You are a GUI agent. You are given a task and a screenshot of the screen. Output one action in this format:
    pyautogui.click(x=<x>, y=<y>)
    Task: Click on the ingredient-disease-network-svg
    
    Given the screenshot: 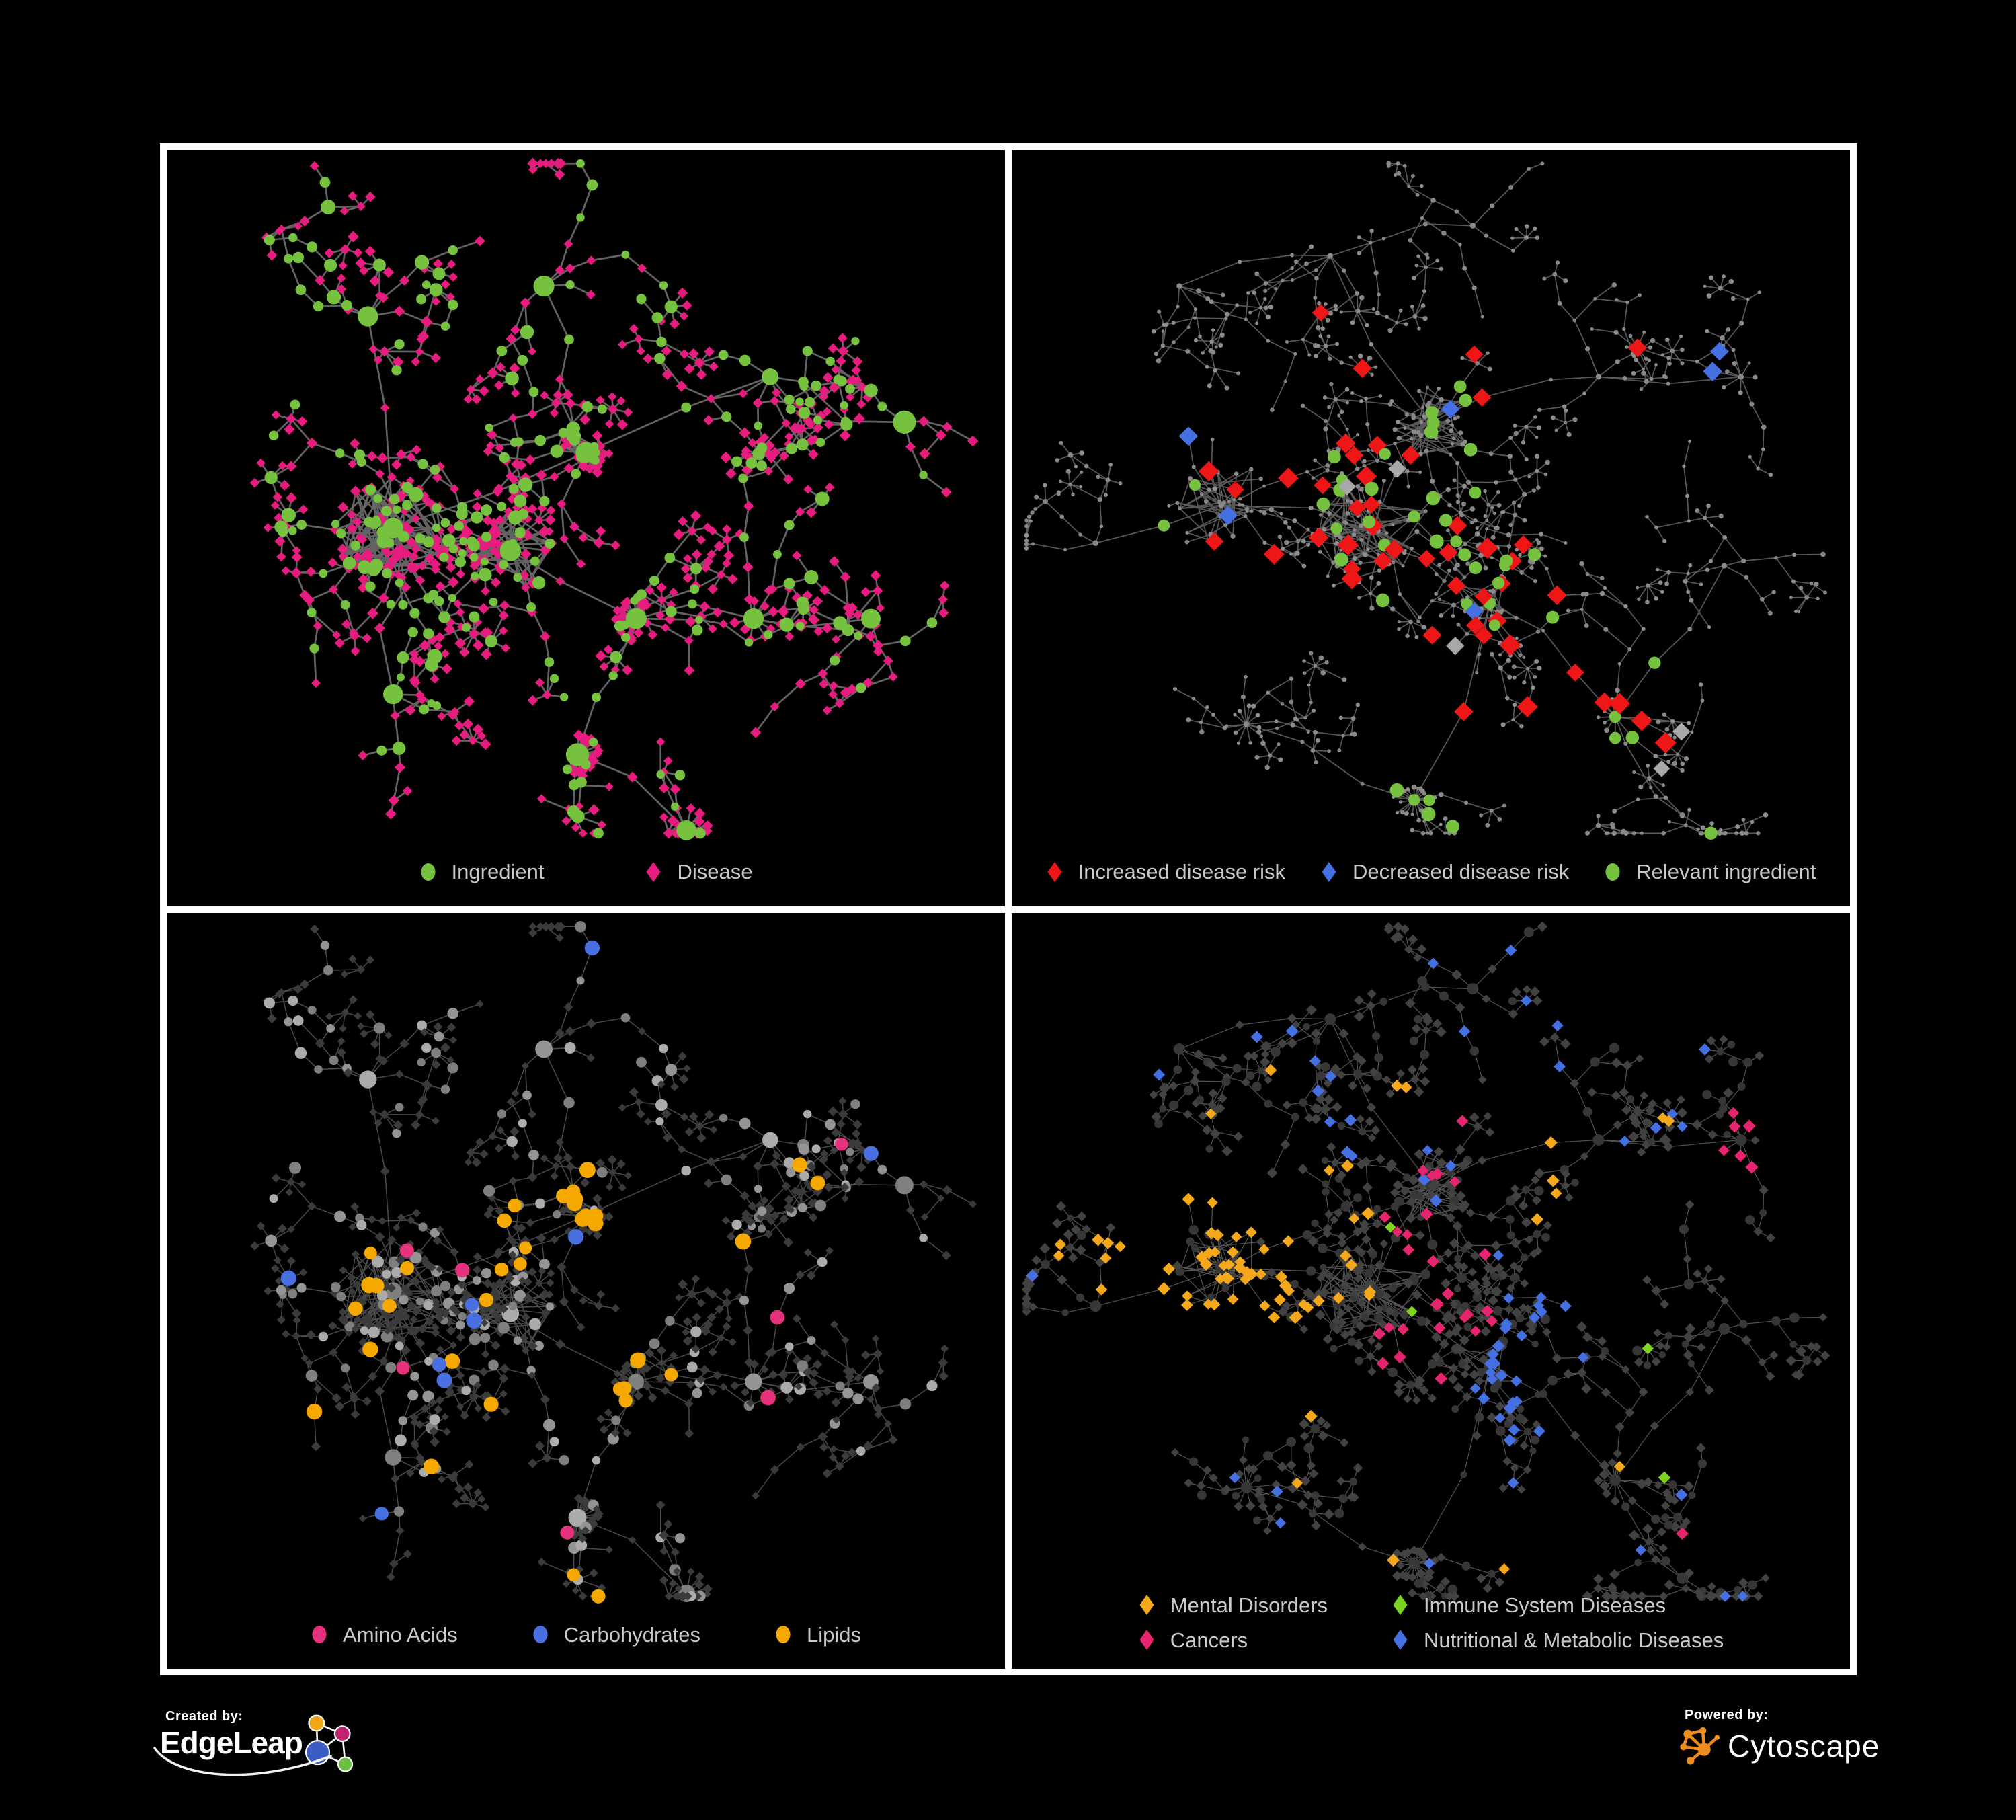 What is the action you would take?
    pyautogui.click(x=614, y=498)
    